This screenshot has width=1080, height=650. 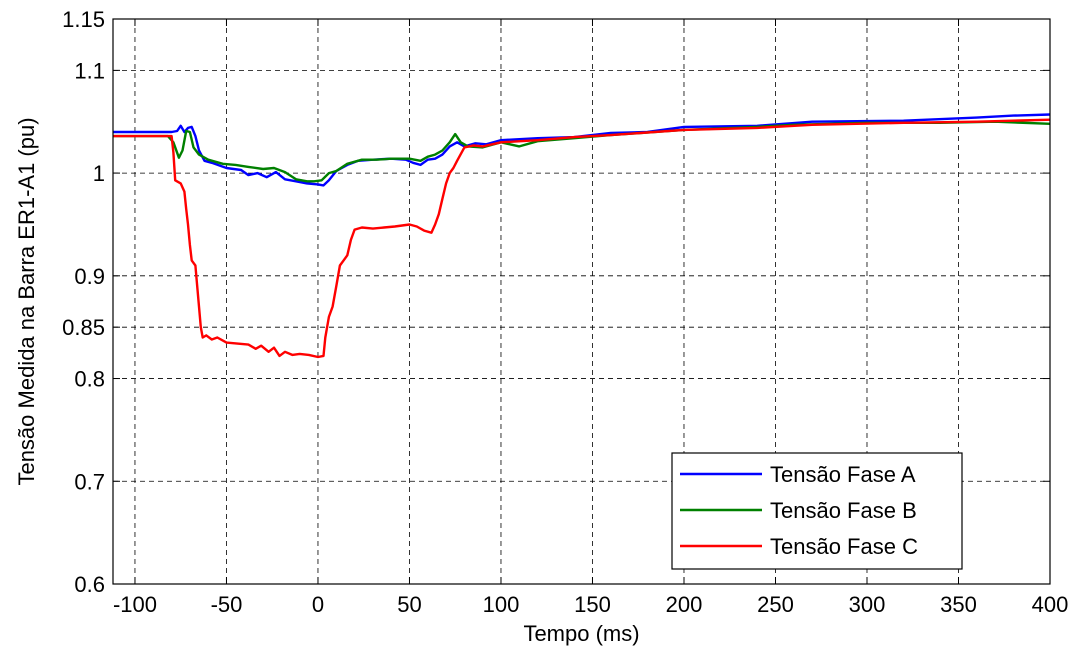 I want to click on y-tick-label: 0.6, so click(x=89, y=584).